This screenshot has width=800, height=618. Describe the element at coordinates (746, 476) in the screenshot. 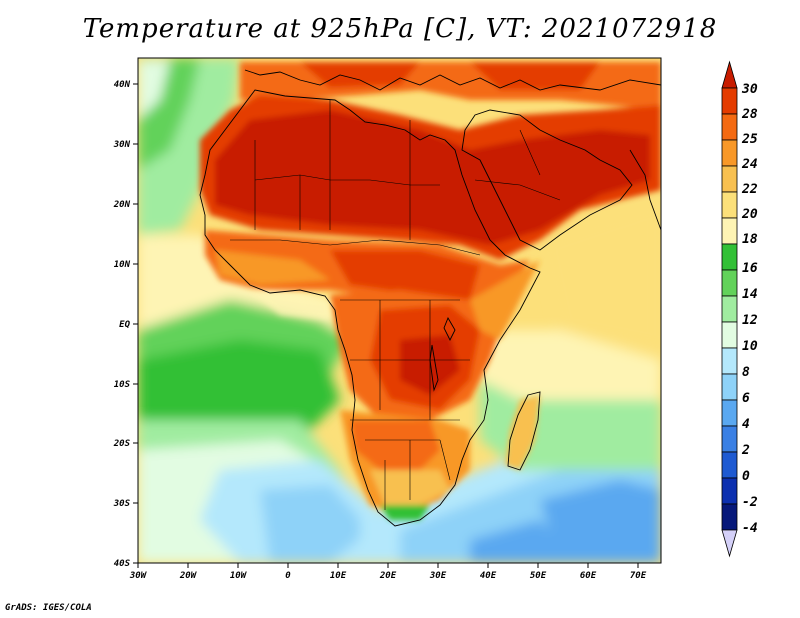

I see `colorbar-label: 0` at that location.